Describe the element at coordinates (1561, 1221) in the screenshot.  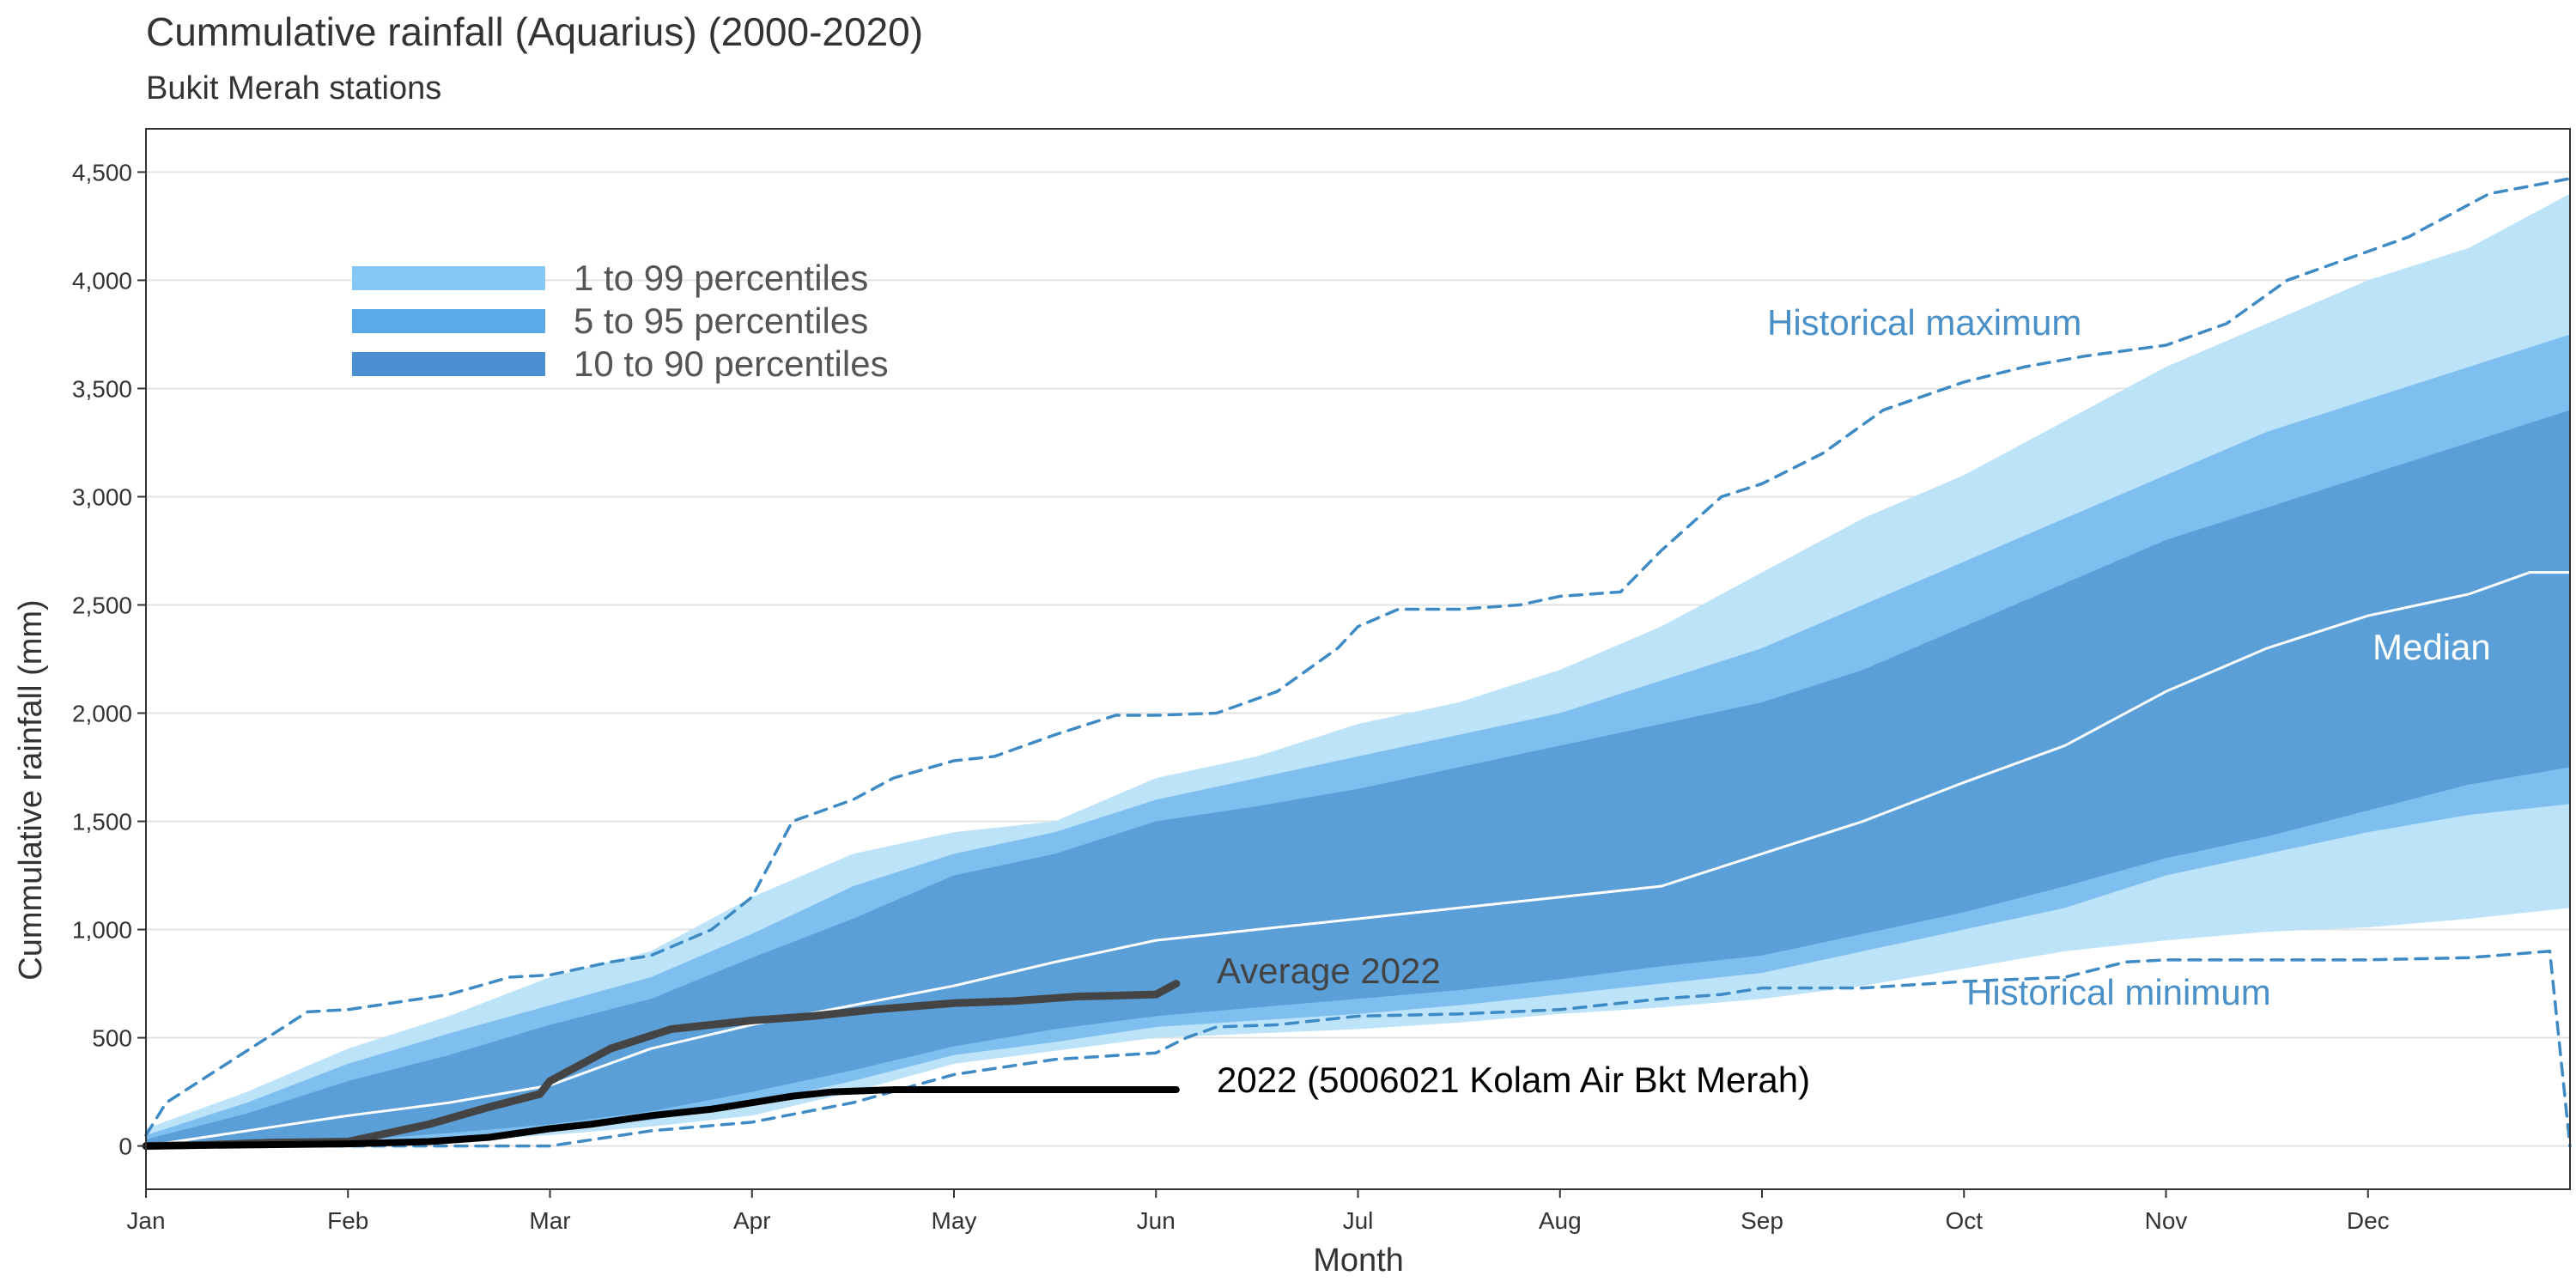
I see `x-tick-label: Aug` at that location.